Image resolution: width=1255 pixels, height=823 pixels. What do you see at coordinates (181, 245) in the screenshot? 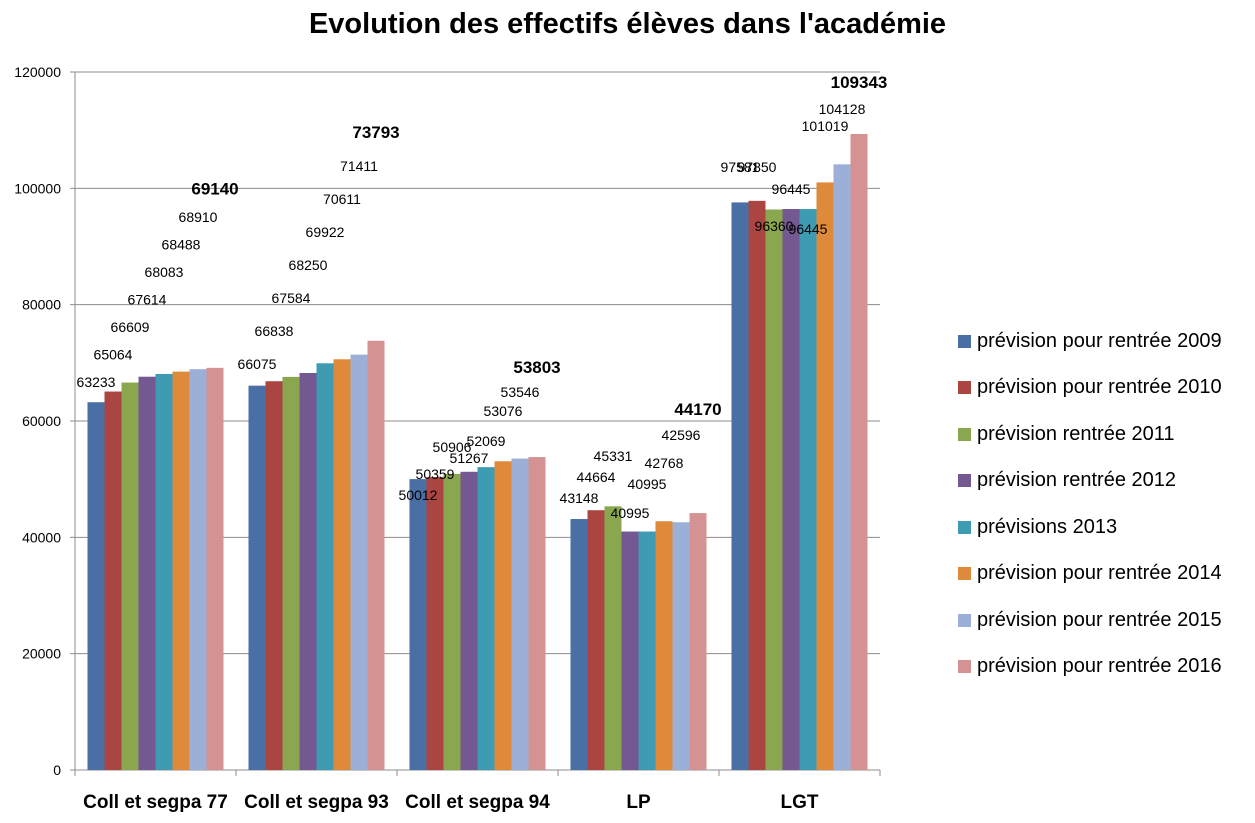
I see `data-label: 68488` at bounding box center [181, 245].